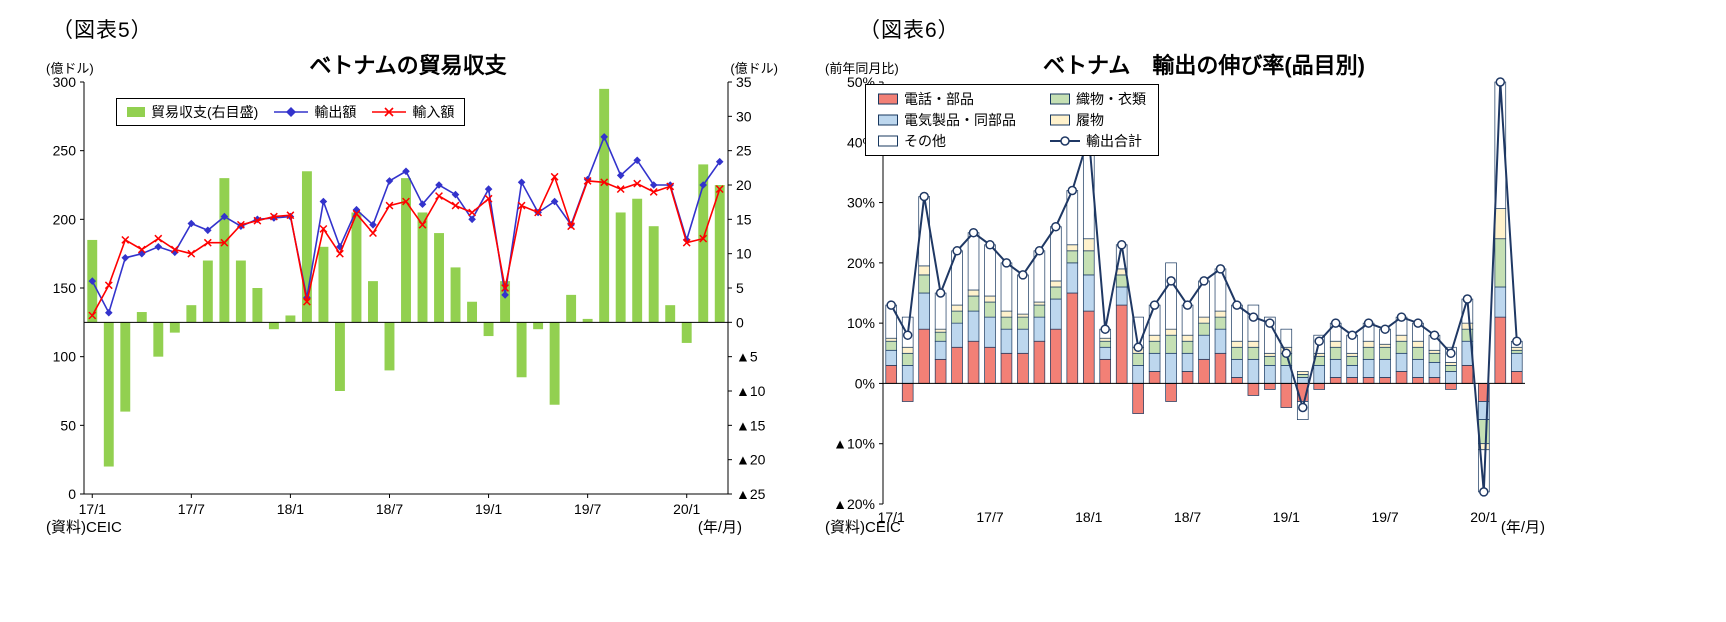  What do you see at coordinates (65, 288) in the screenshot?
I see `svg-text: 150` at bounding box center [65, 288].